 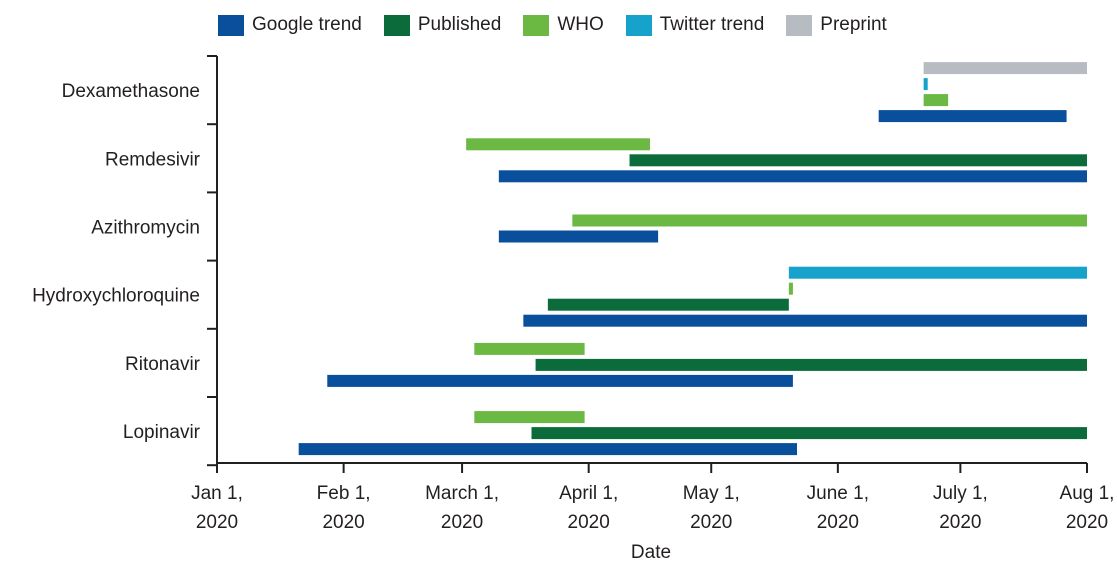 I want to click on x-tick-label: Jan 1,, so click(x=217, y=493).